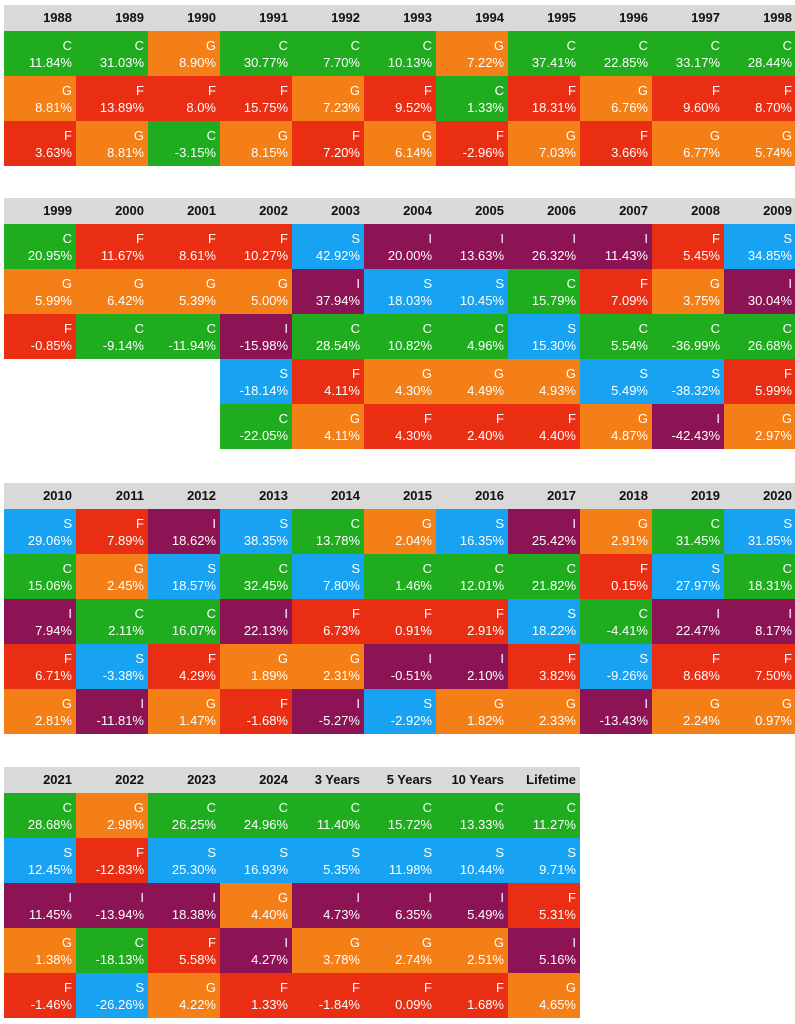 The image size is (795, 1024). I want to click on return-value: 7.80%, so click(341, 585).